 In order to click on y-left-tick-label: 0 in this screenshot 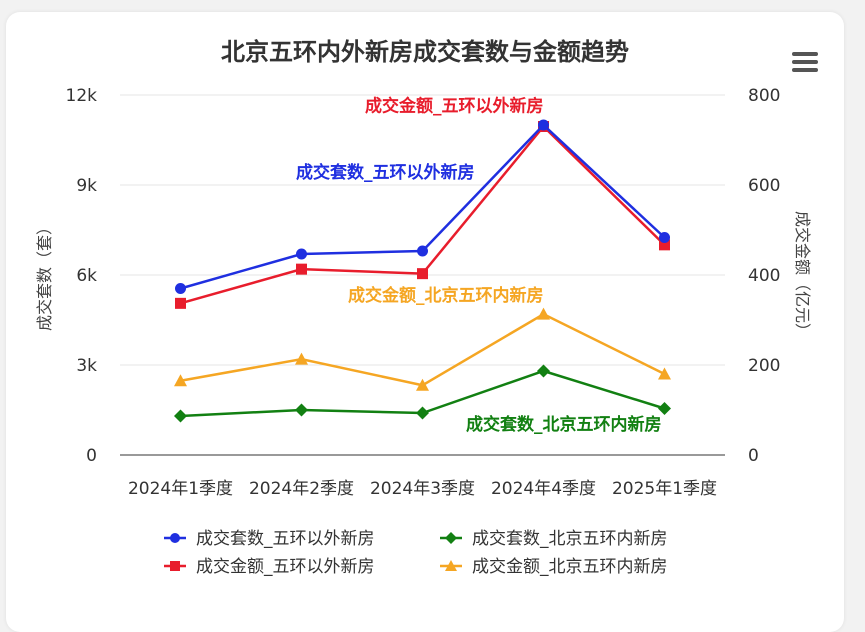, I will do `click(91, 456)`.